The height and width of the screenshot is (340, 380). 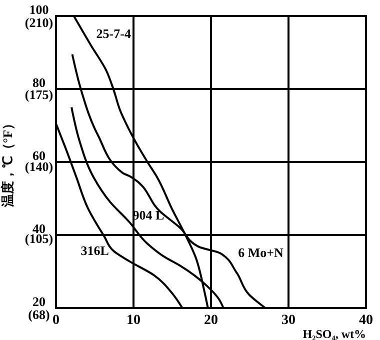 I want to click on series-label: 6 Mo+N, so click(x=261, y=252).